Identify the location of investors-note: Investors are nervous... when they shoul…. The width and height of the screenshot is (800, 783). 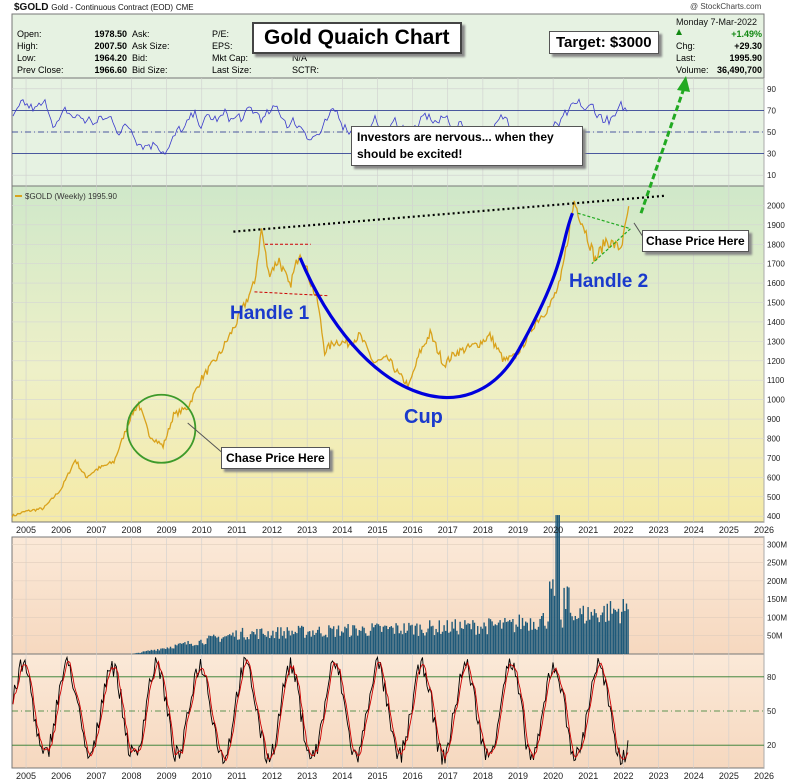
(467, 146).